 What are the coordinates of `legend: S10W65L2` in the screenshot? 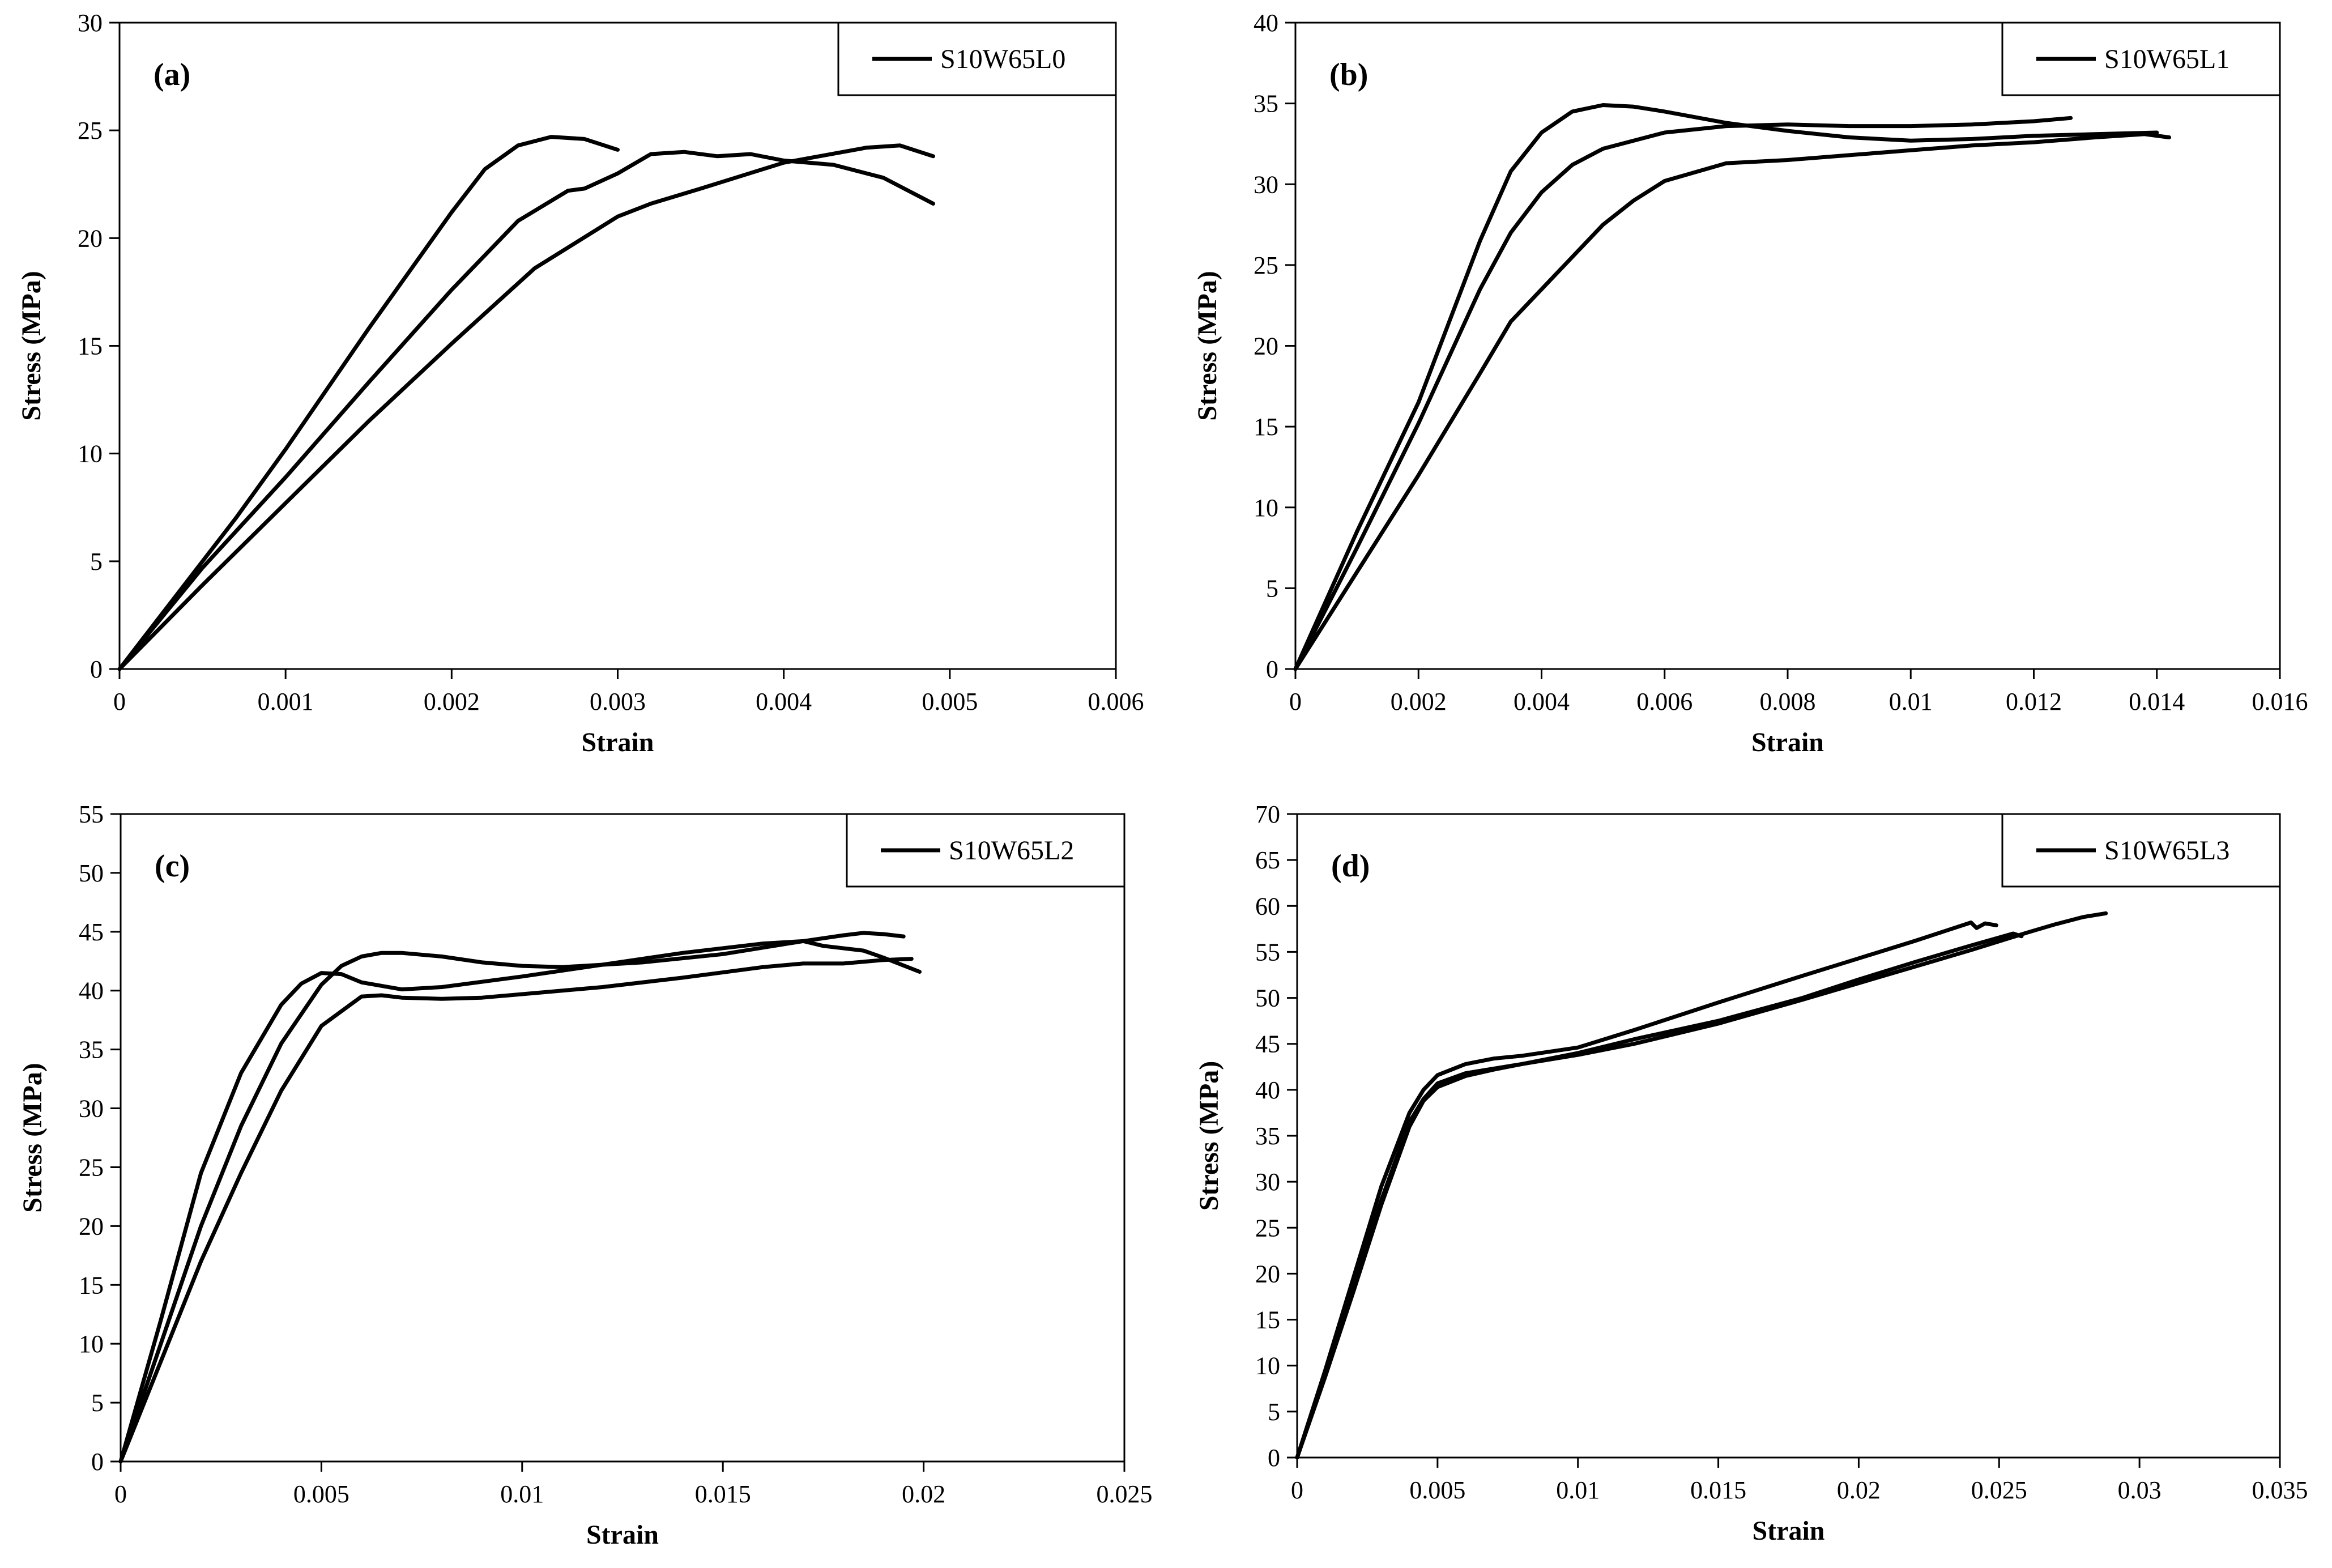 It's located at (986, 850).